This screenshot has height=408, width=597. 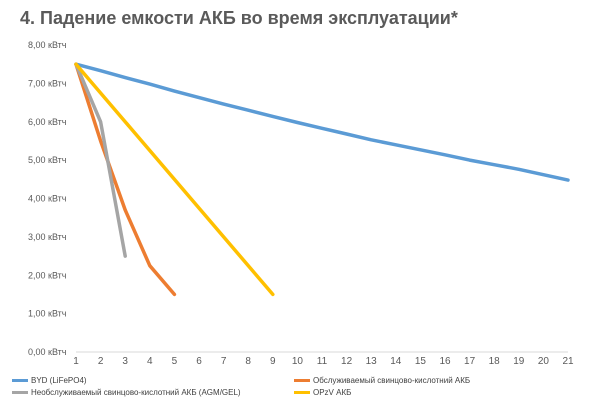 I want to click on x-tick-label: 19, so click(x=519, y=361).